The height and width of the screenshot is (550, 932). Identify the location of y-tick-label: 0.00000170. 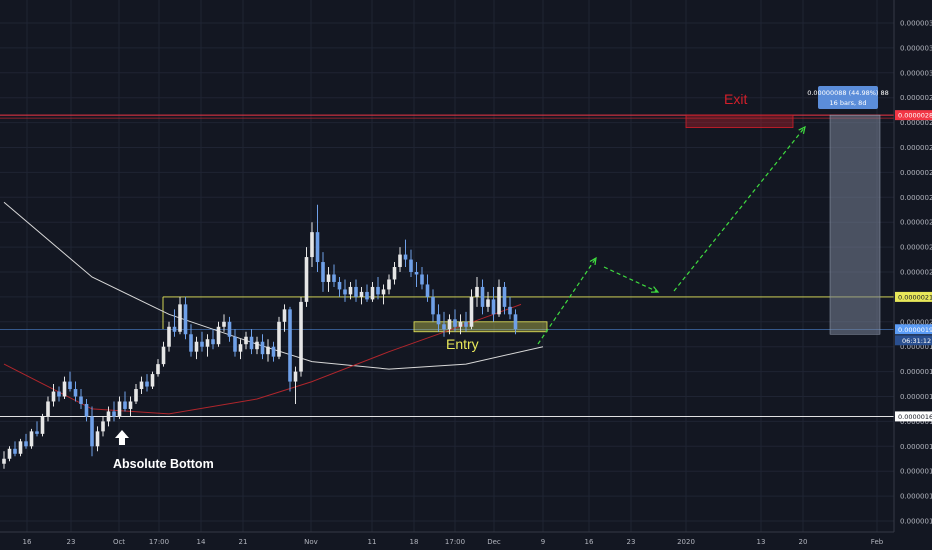
(916, 397).